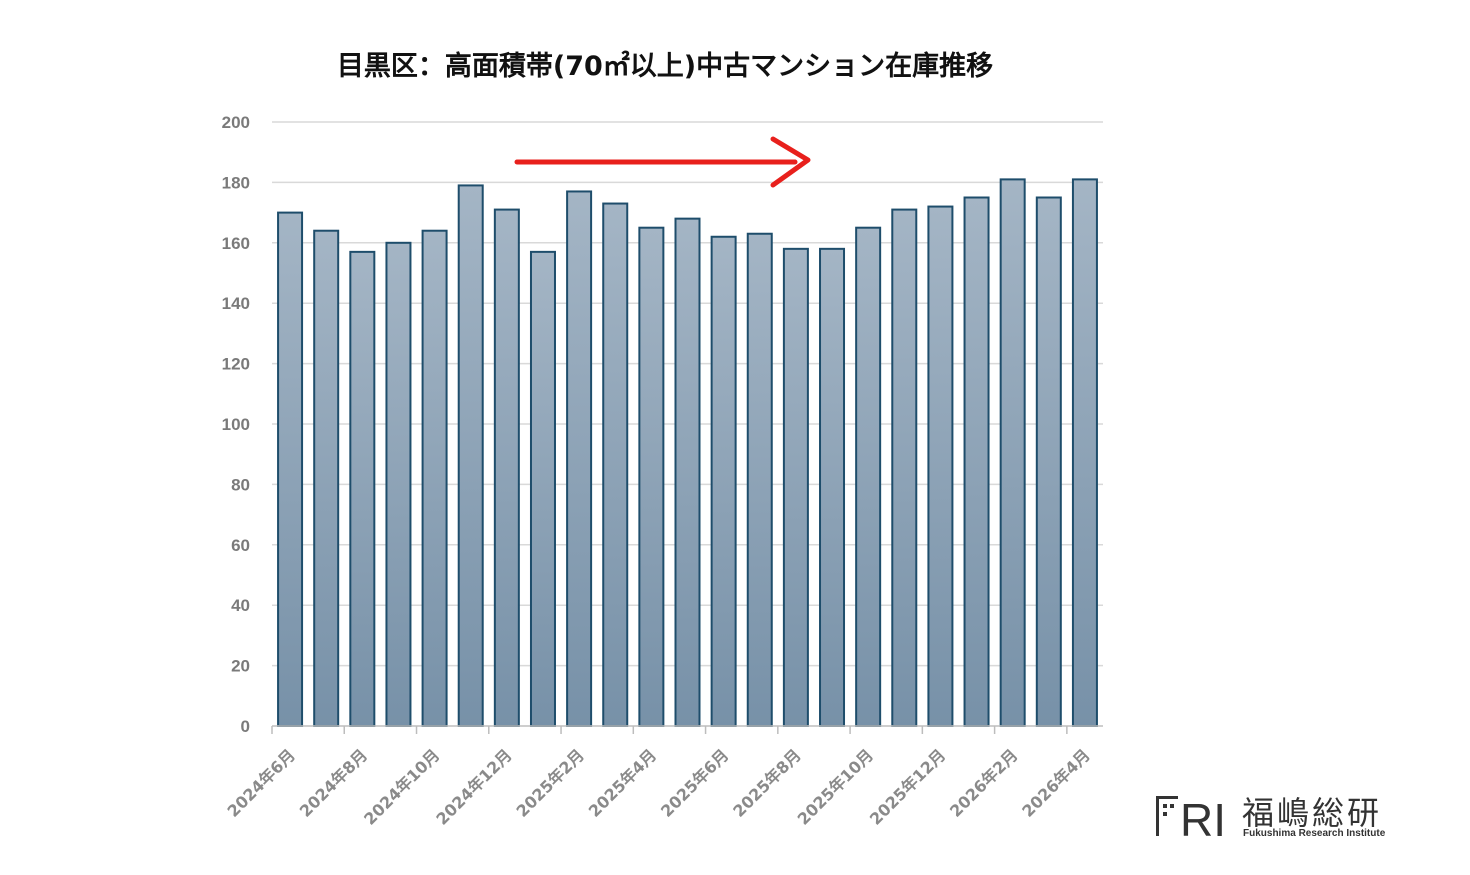 The image size is (1470, 875). What do you see at coordinates (904, 467) in the screenshot?
I see `bar-2025年11月` at bounding box center [904, 467].